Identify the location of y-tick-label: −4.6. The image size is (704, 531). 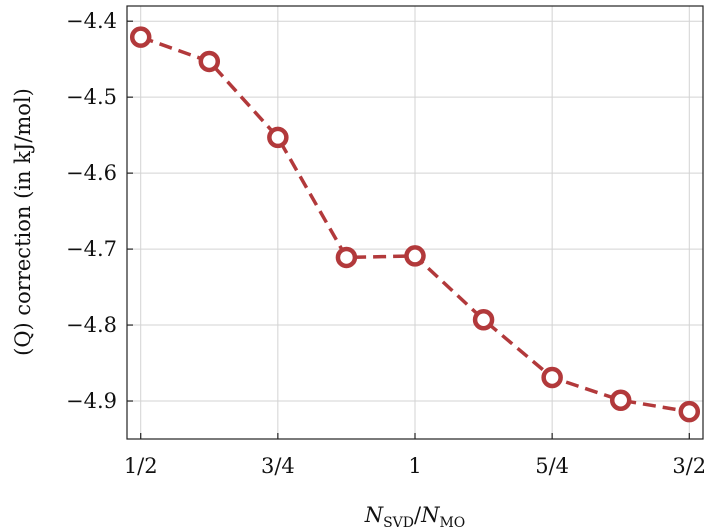
(91, 173).